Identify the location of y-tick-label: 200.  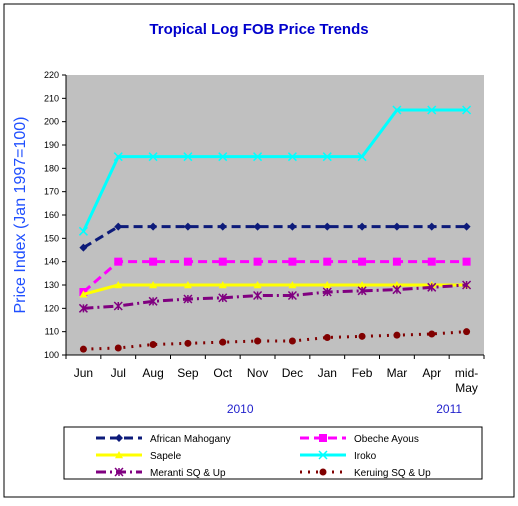
(51, 122).